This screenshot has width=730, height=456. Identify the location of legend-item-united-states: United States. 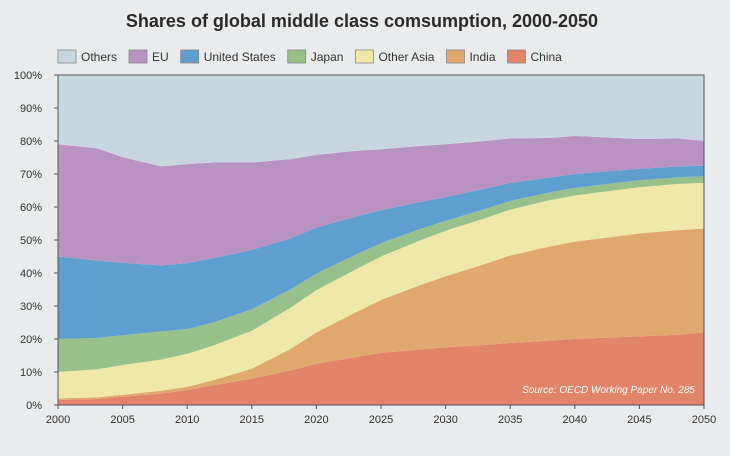
(228, 56).